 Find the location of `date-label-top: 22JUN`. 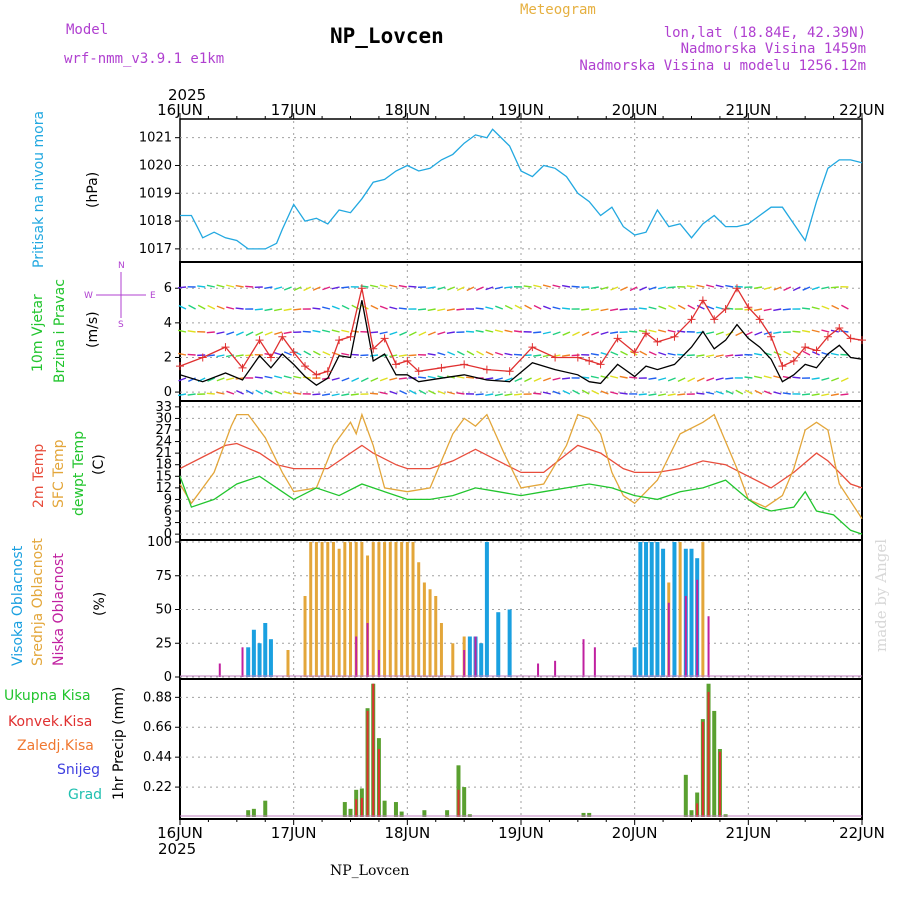

date-label-top: 22JUN is located at coordinates (862, 110).